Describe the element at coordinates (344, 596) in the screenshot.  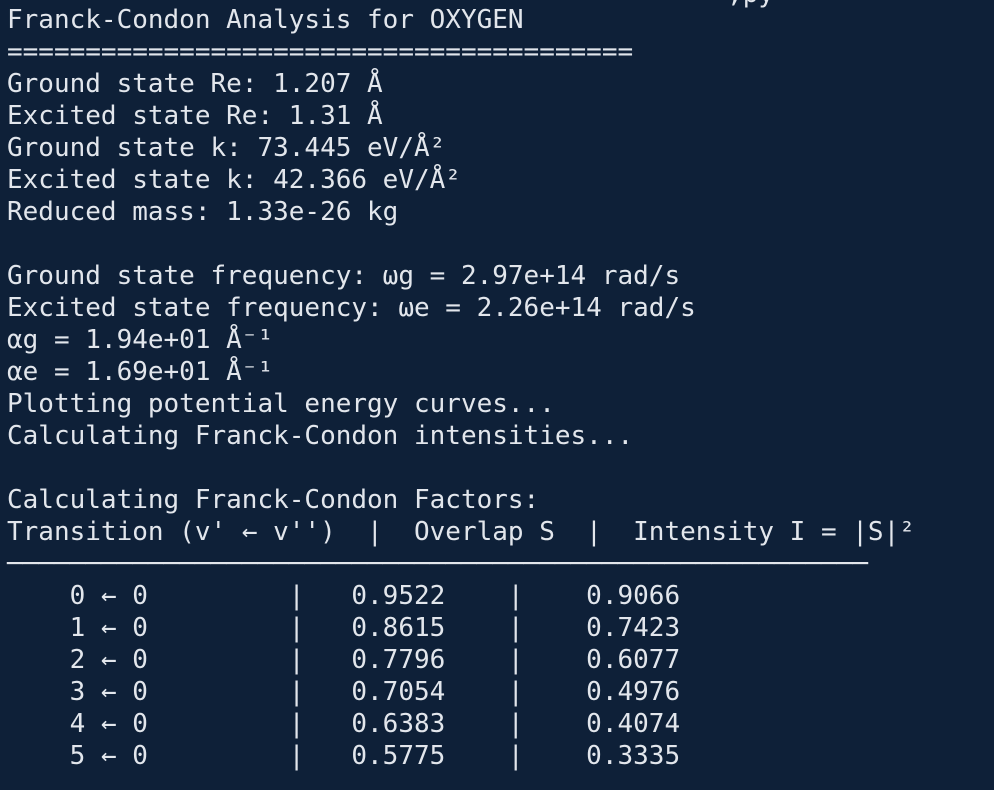
I see `table-row: 0 ← 0 | 0.9522 | 0.9066` at that location.